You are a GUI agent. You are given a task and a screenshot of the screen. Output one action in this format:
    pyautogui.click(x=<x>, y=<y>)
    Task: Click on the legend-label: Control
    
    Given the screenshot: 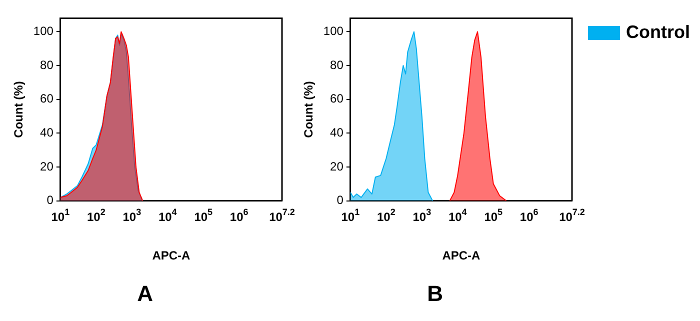 What is the action you would take?
    pyautogui.click(x=658, y=32)
    